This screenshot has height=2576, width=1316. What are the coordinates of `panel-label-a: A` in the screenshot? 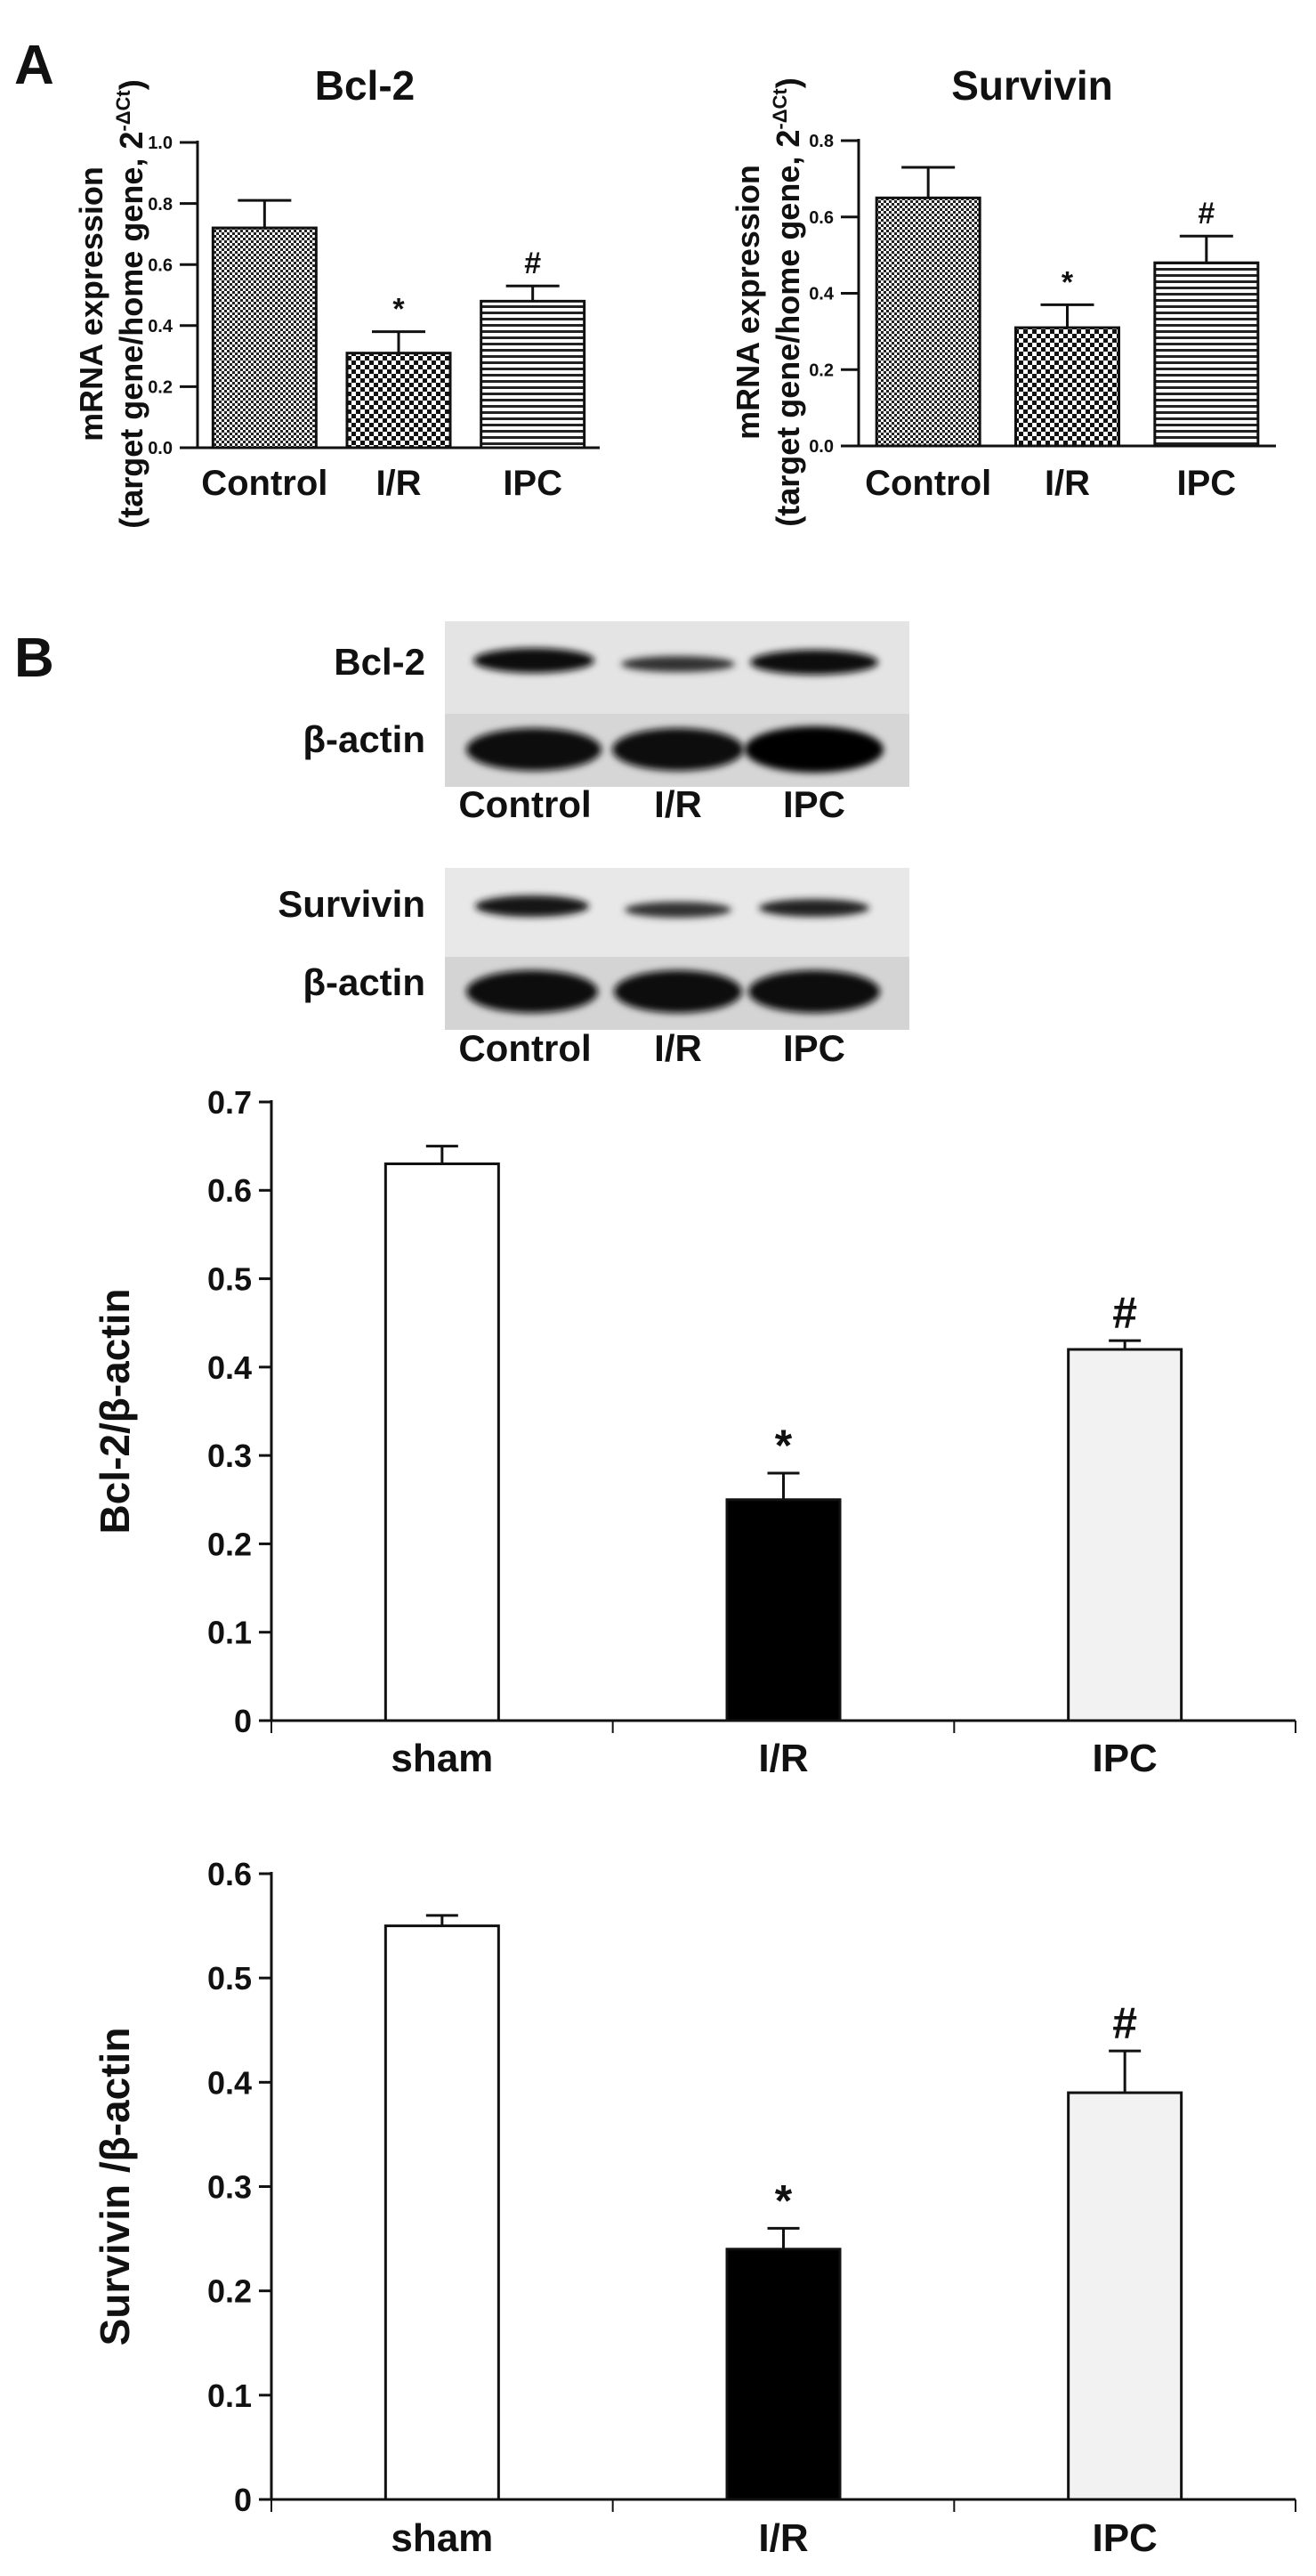 It's located at (34, 65).